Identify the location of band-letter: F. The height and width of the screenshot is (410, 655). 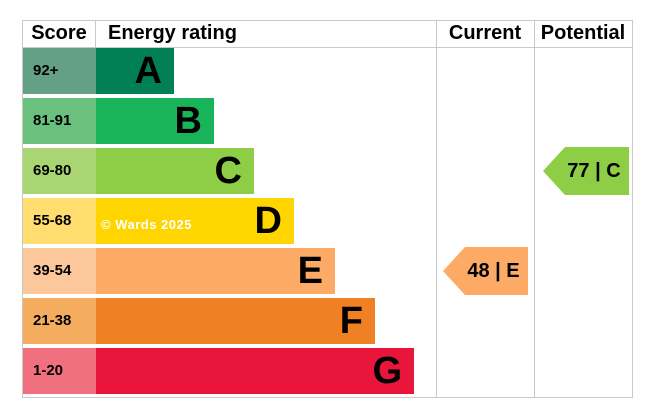
(351, 321).